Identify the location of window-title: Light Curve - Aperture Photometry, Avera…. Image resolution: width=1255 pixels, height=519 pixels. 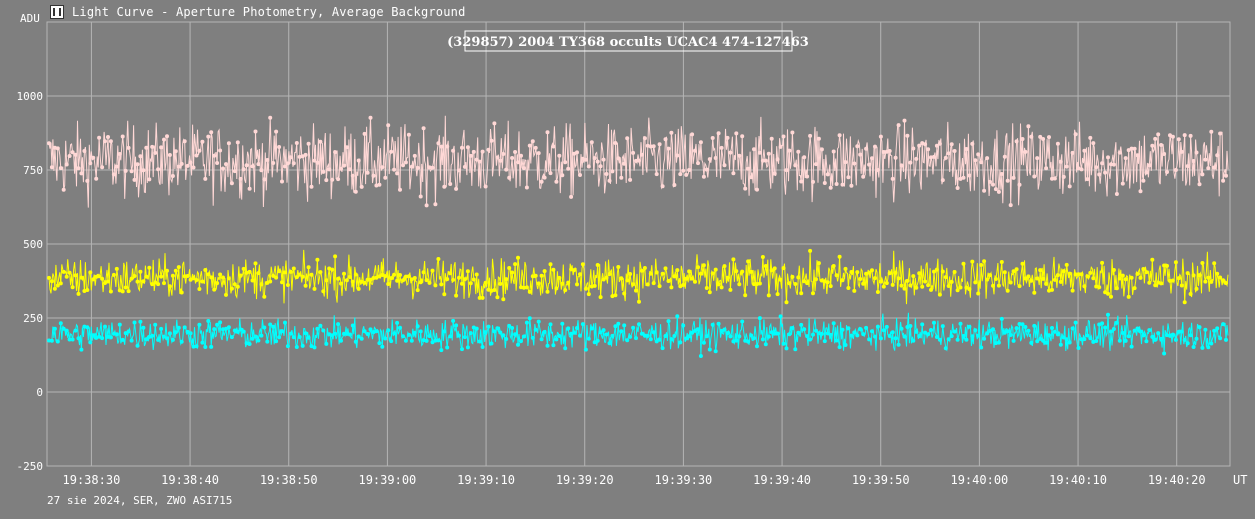
(269, 12).